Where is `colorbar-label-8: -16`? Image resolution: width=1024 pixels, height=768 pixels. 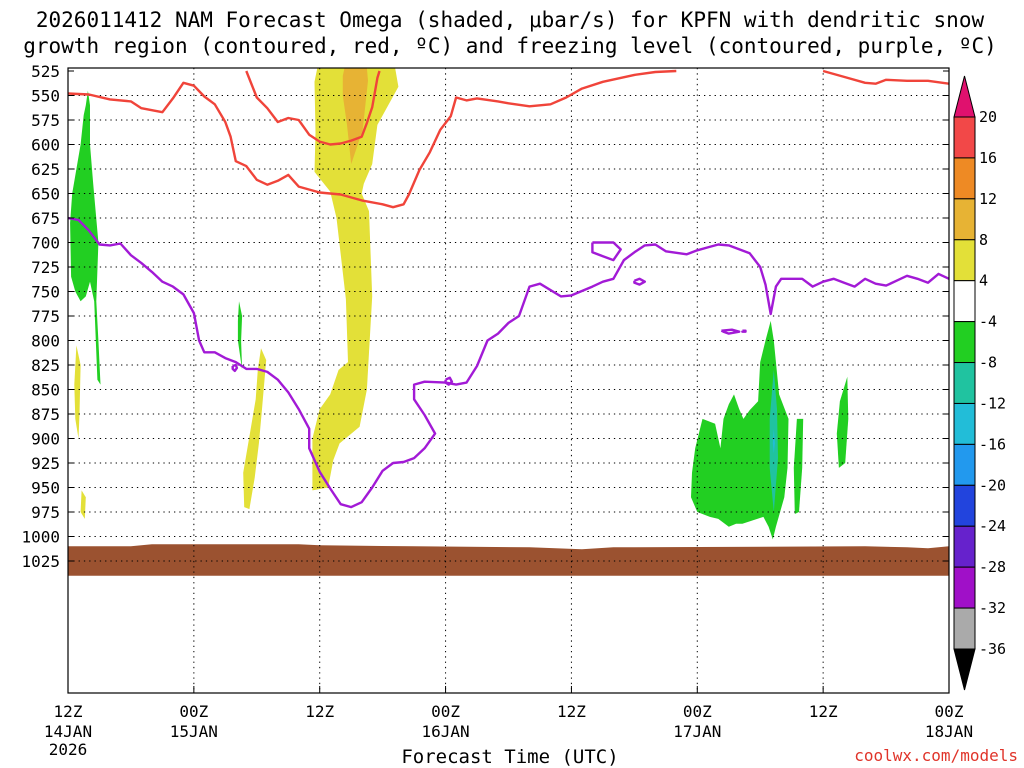 colorbar-label-8: -16 is located at coordinates (992, 444).